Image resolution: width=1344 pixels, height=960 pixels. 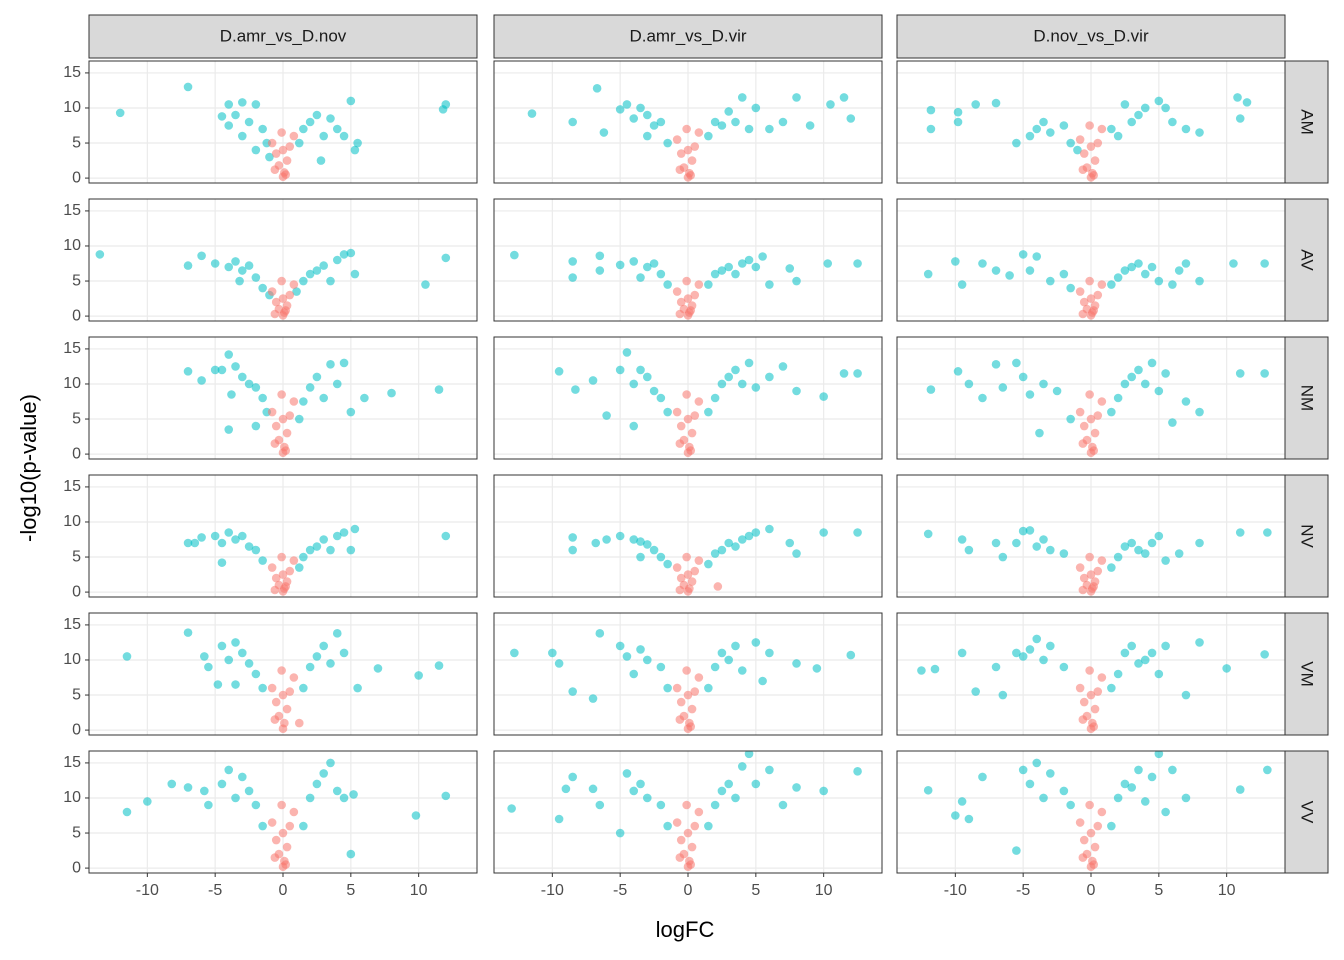 I want to click on x-tick-label: 10, so click(x=824, y=890).